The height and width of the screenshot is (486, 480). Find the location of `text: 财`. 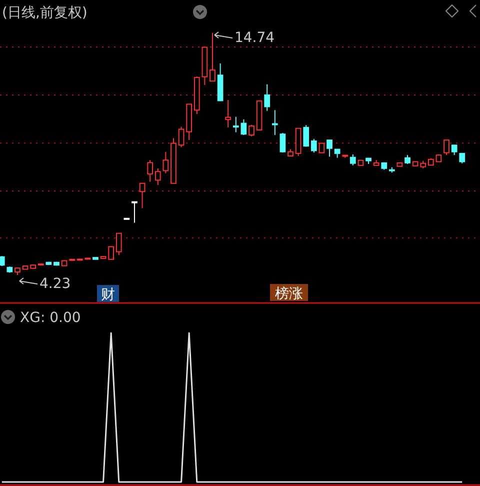

text: 财 is located at coordinates (108, 295).